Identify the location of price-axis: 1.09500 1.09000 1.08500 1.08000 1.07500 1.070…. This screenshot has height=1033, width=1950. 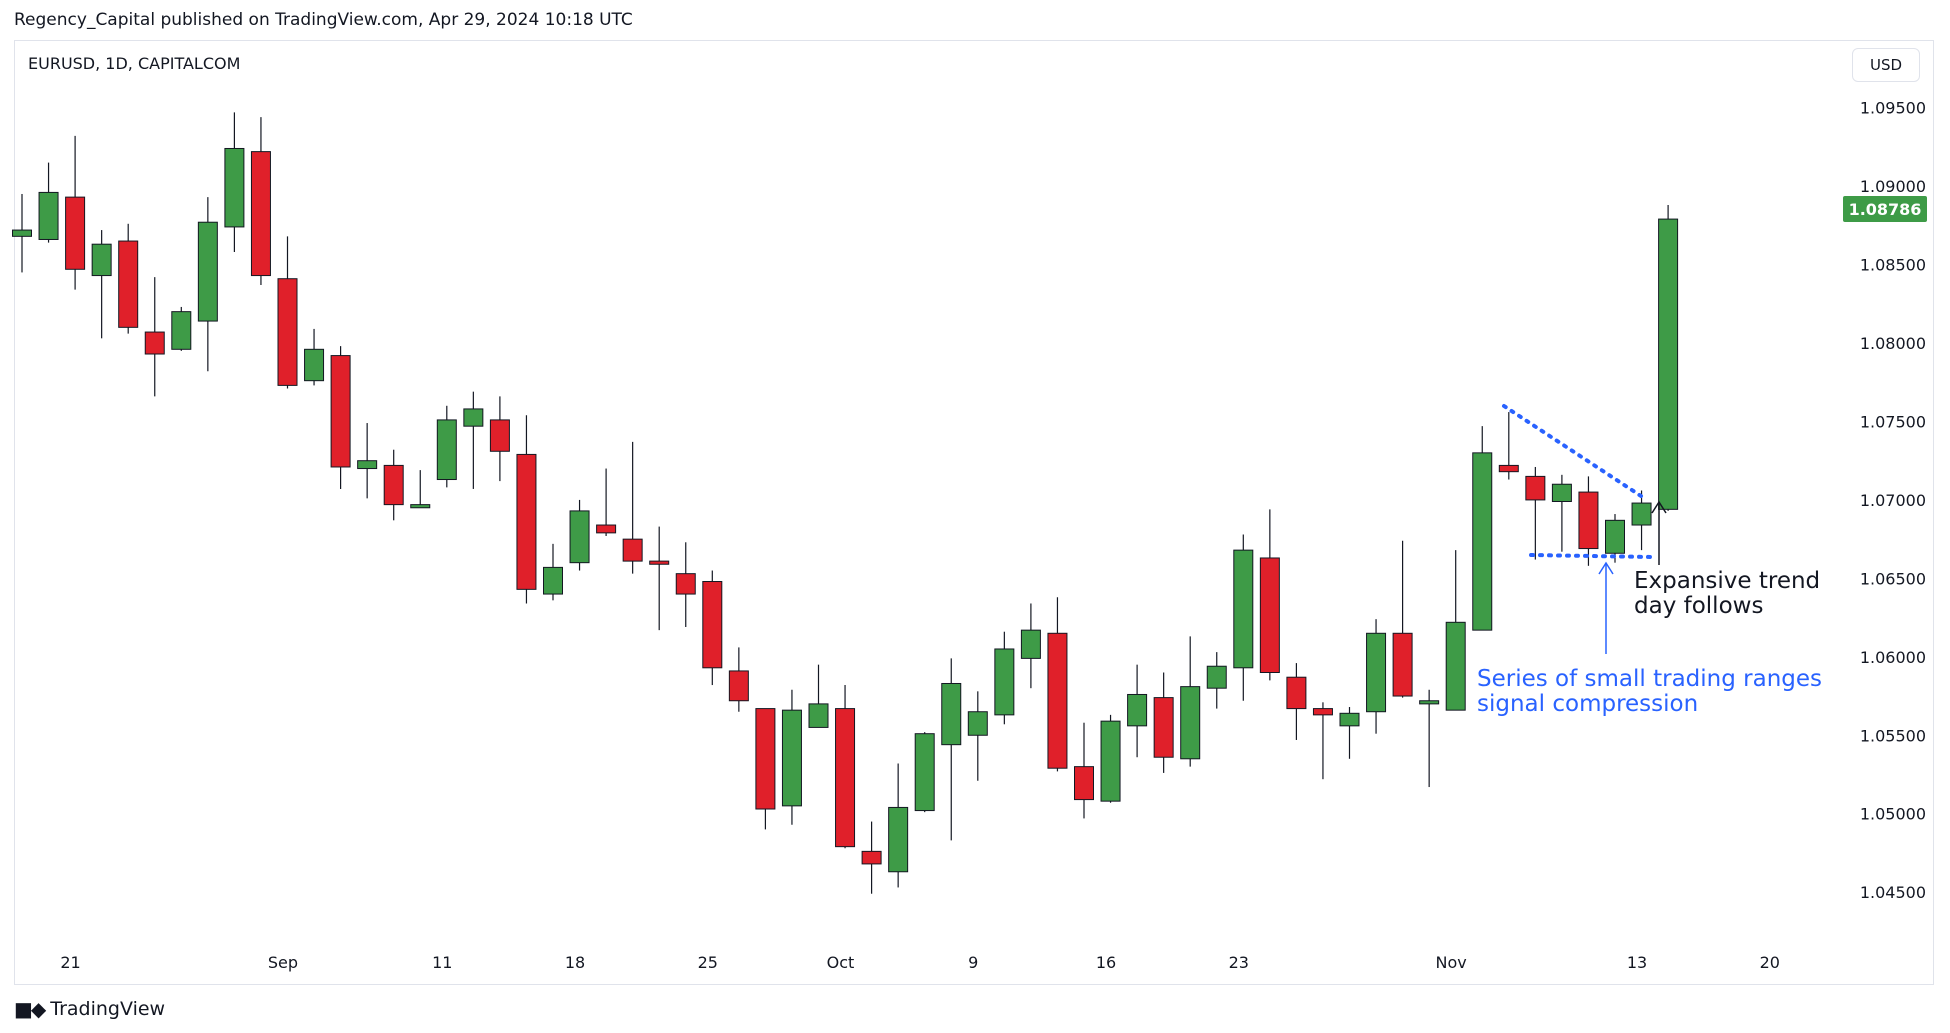
(1893, 500).